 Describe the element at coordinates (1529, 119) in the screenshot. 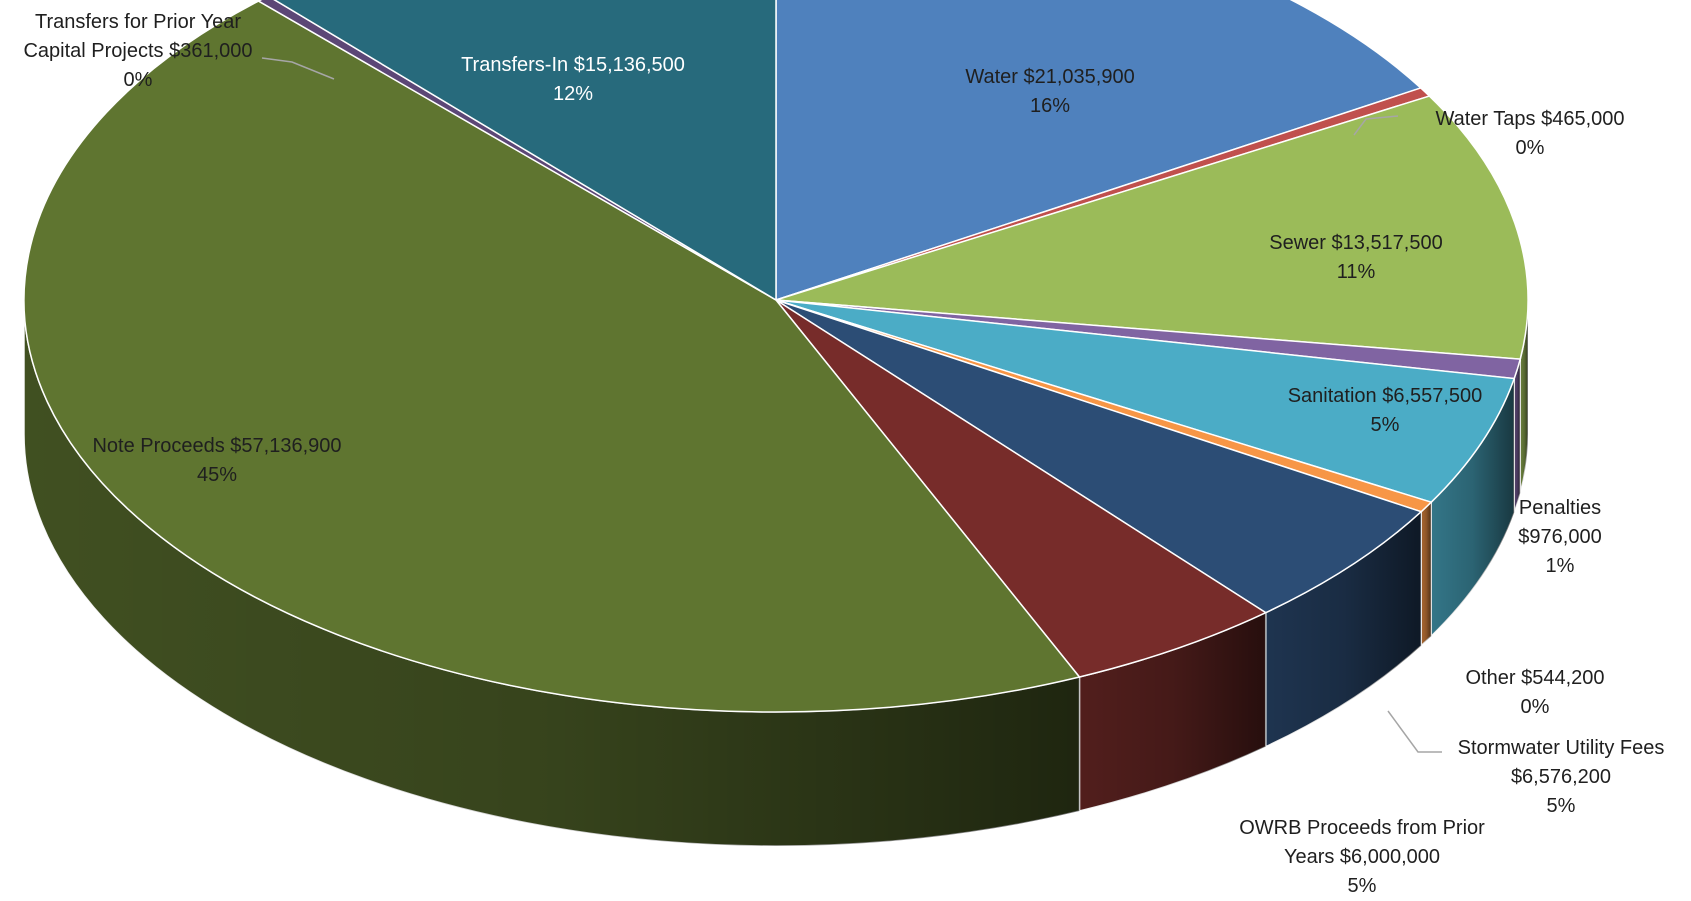

I see `label-water-taps-name: Water Taps $465,000` at that location.